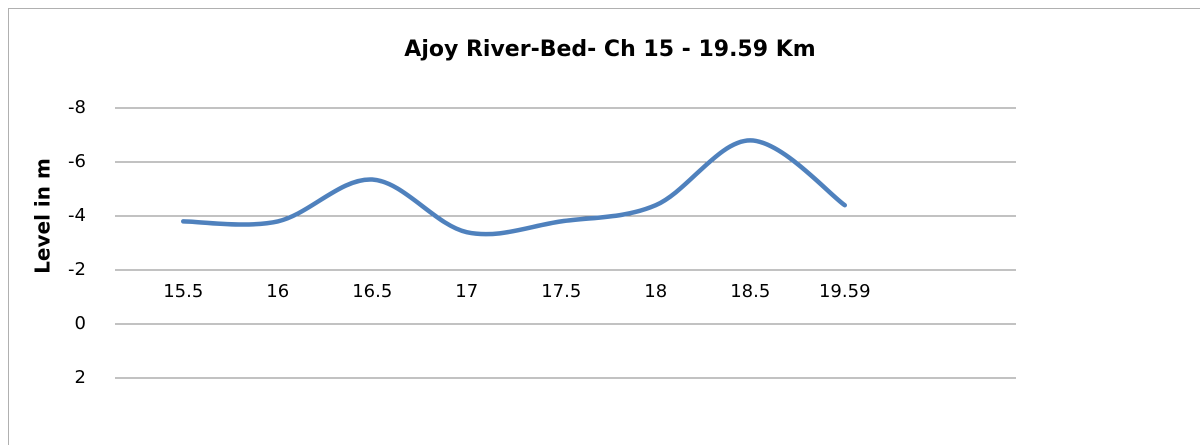  What do you see at coordinates (277, 291) in the screenshot?
I see `x-tick-label: 16` at bounding box center [277, 291].